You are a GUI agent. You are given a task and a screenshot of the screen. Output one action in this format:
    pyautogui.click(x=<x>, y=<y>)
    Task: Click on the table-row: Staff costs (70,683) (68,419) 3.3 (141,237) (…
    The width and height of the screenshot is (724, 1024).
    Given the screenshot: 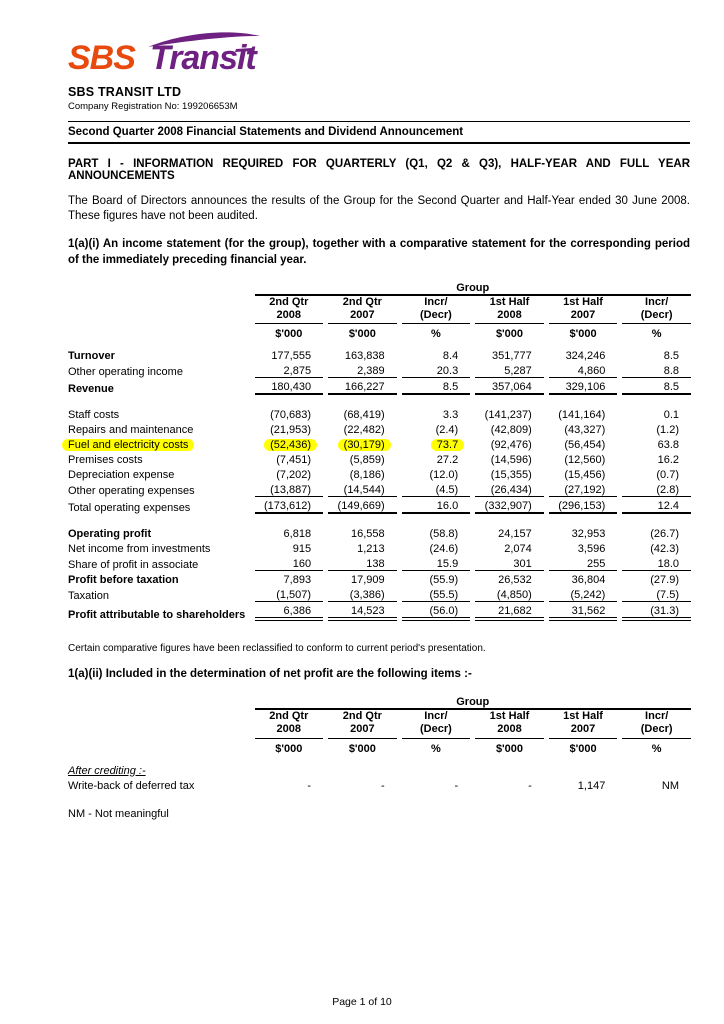 What is the action you would take?
    pyautogui.click(x=379, y=413)
    